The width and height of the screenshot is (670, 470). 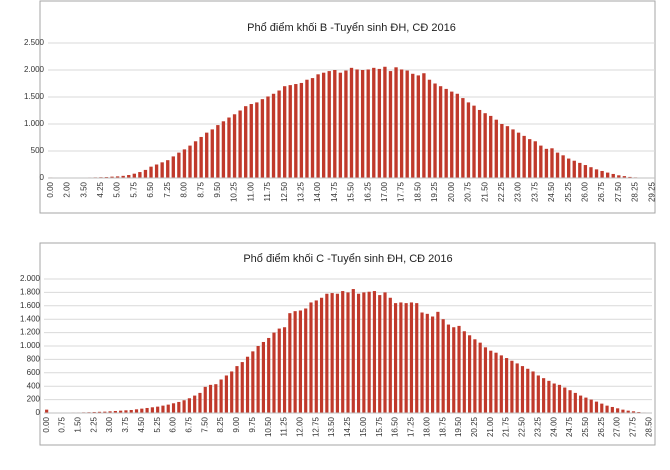 I want to click on x-tick-label: 19.25, so click(x=434, y=191).